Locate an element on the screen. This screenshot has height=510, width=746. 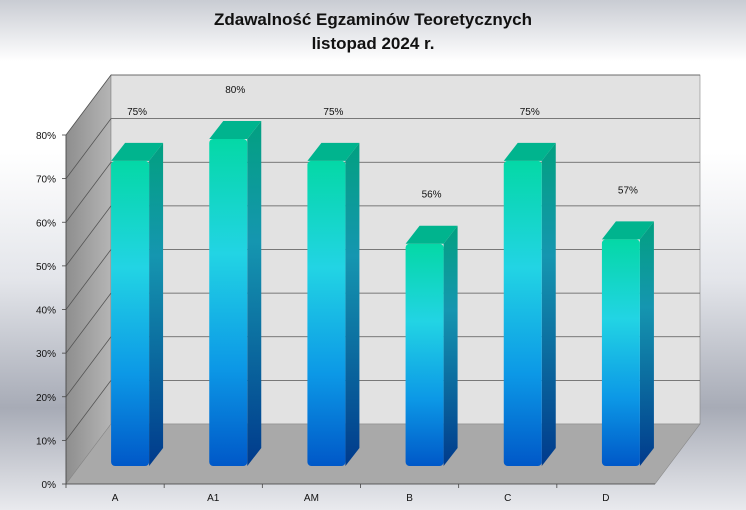
chart-subtitle: listopad 2024 r. is located at coordinates (373, 43).